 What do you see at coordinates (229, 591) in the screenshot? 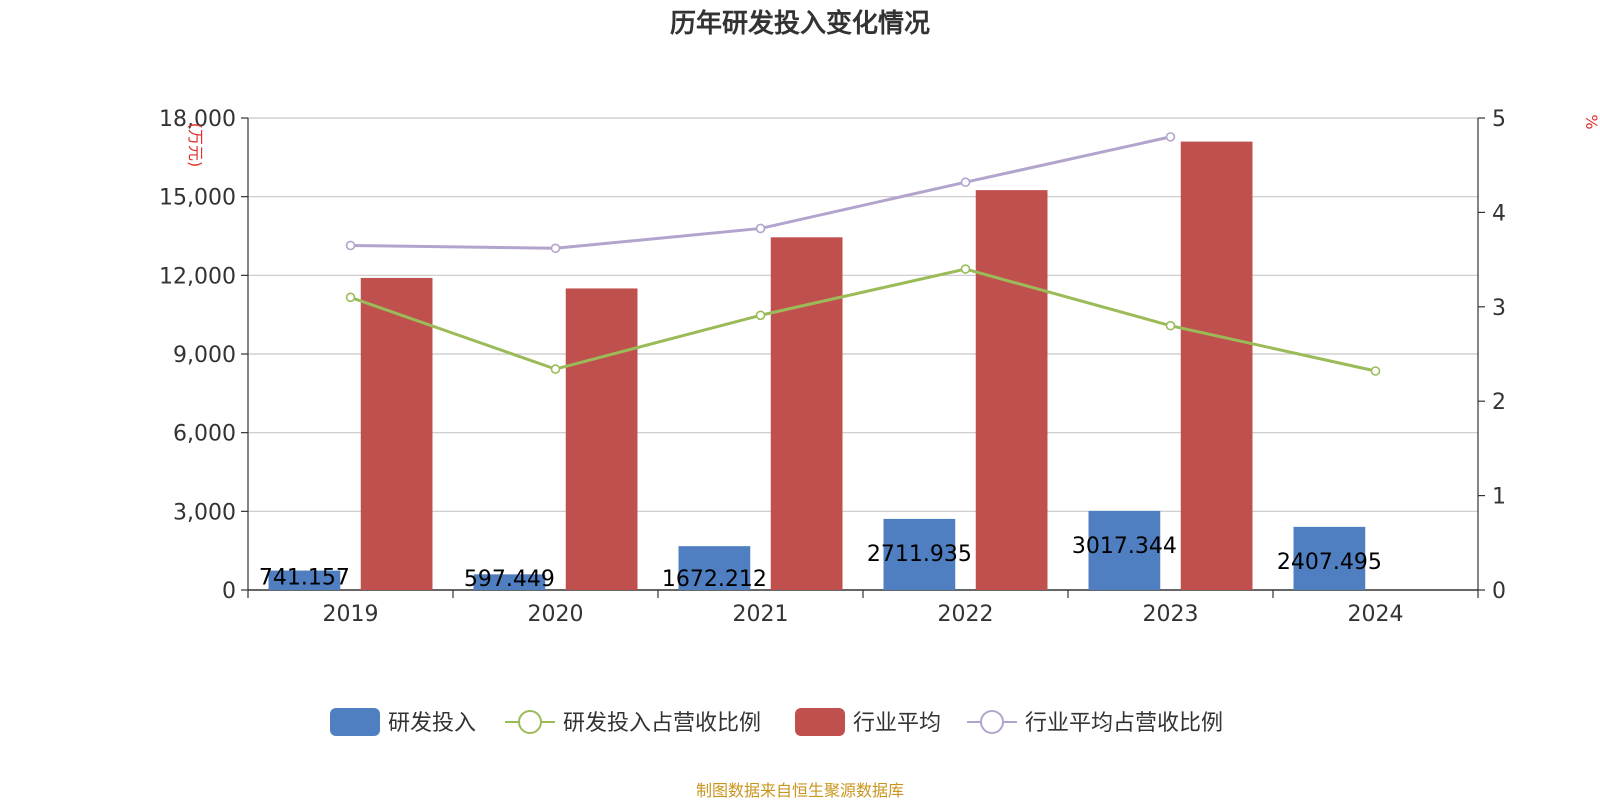
I see `left-tick-label: 0` at bounding box center [229, 591].